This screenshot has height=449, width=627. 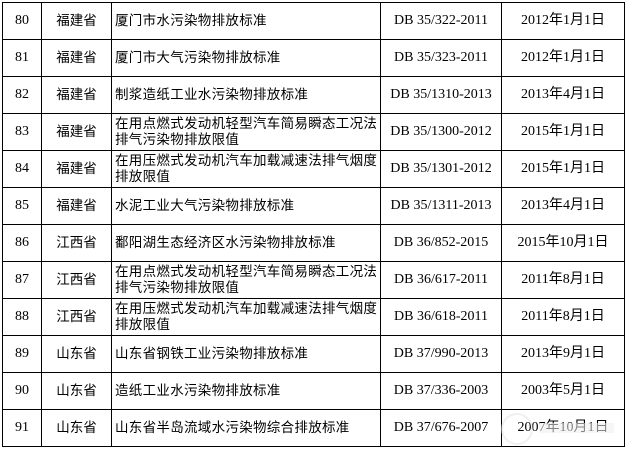 I want to click on standard-code-cell: DB 37/676-2007, so click(x=441, y=428).